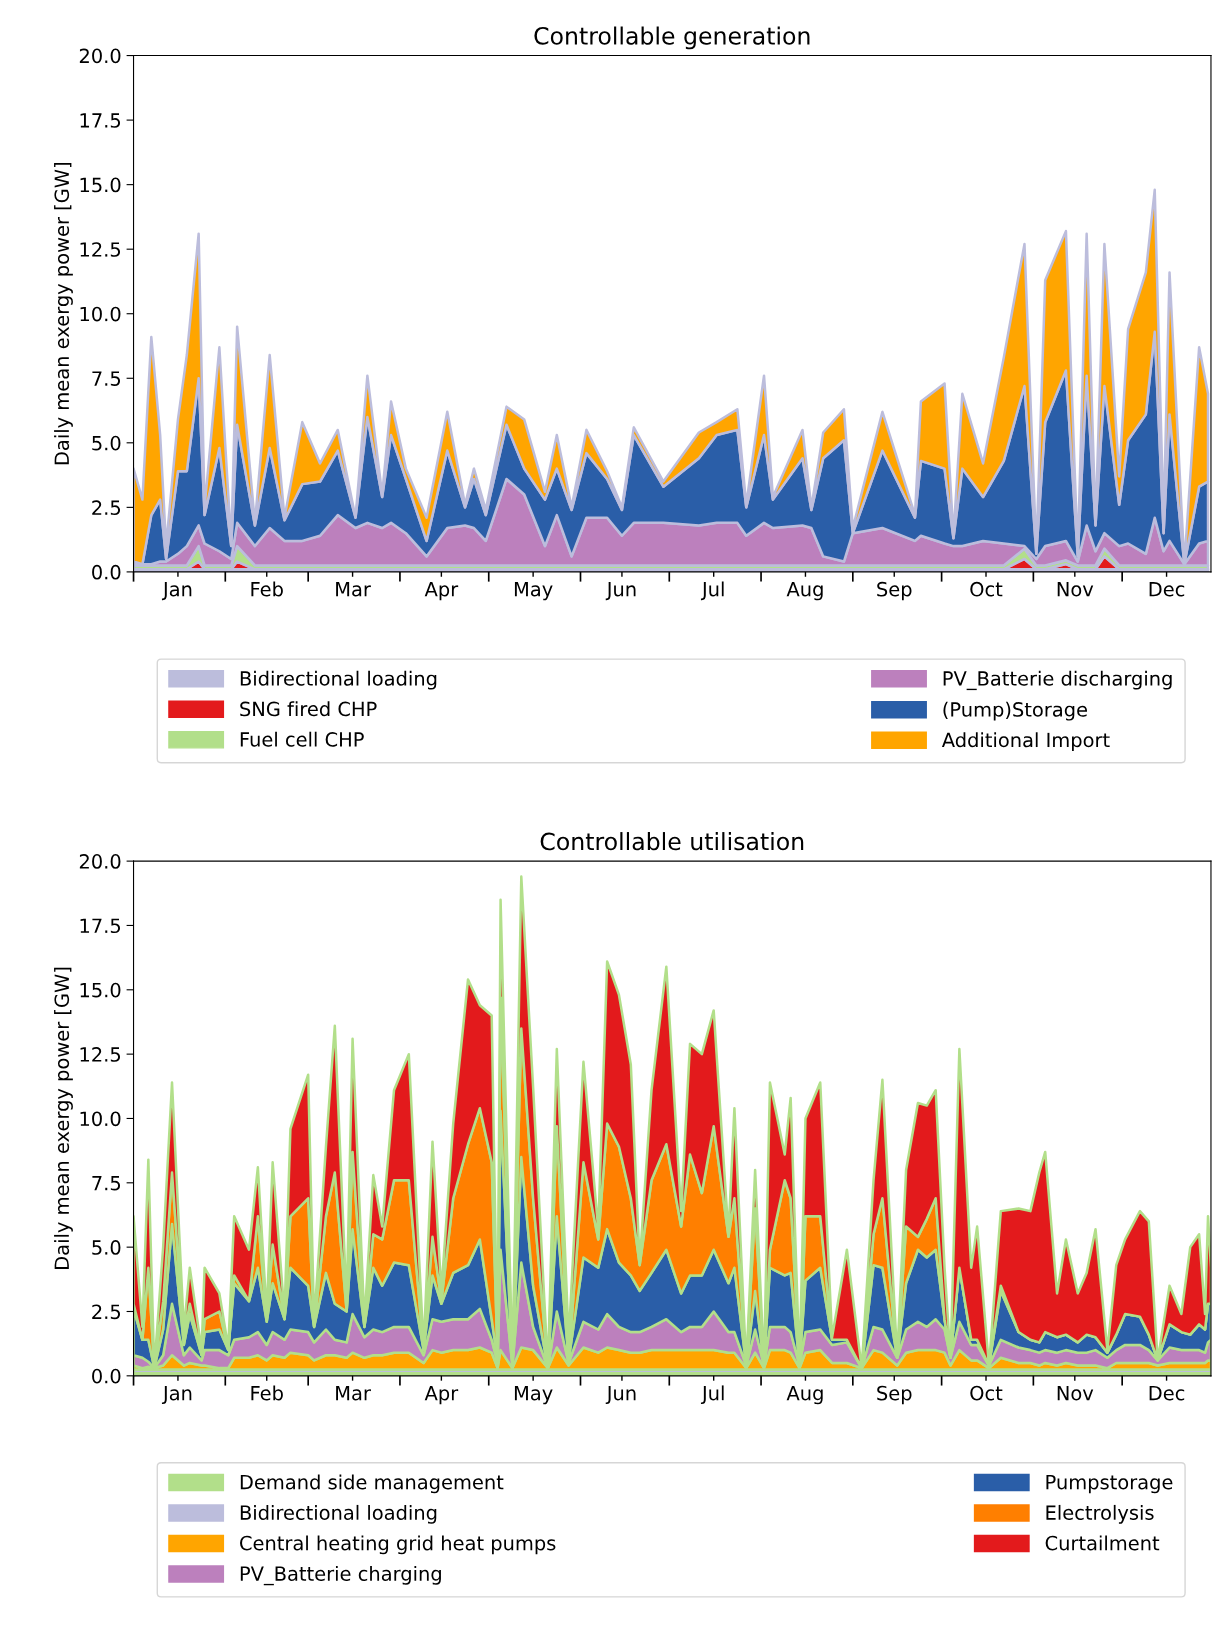  I want to click on legend-label: (Pump)Storage, so click(1015, 711).